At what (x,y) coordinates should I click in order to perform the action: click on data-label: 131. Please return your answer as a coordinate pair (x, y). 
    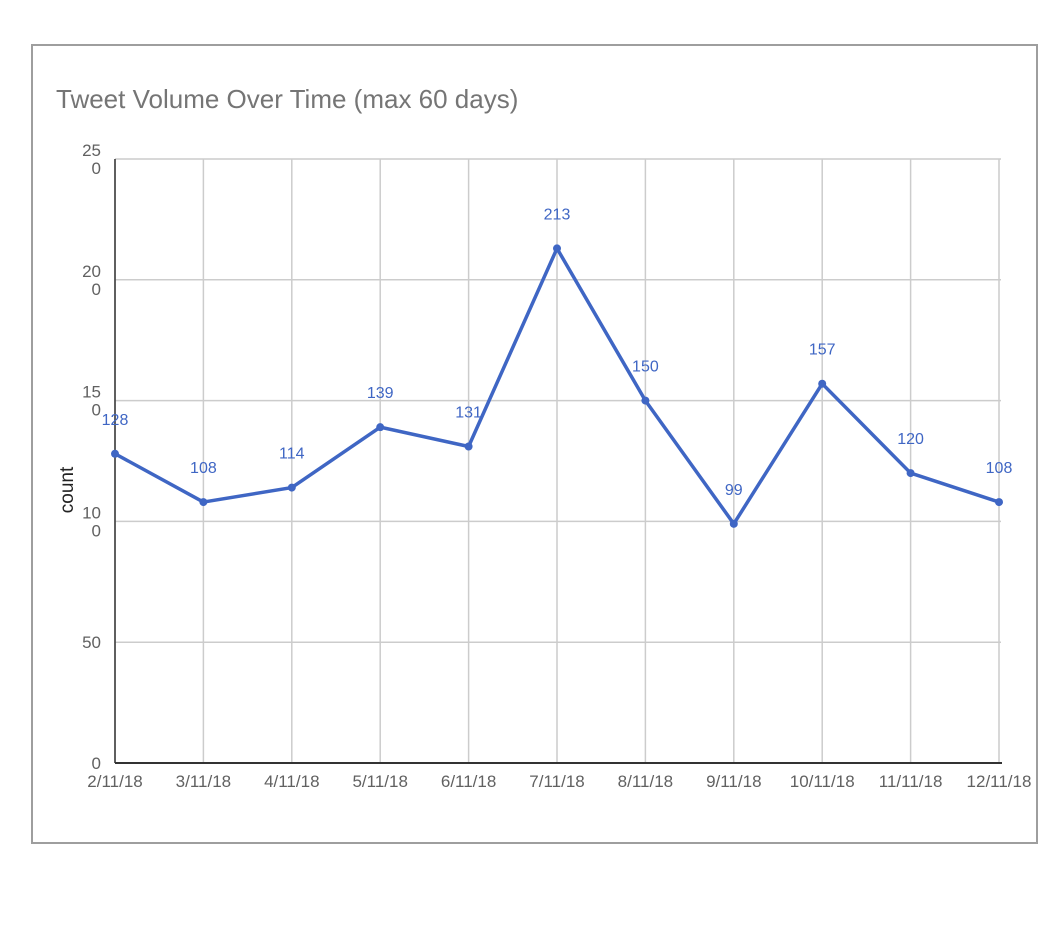
    Looking at the image, I should click on (468, 413).